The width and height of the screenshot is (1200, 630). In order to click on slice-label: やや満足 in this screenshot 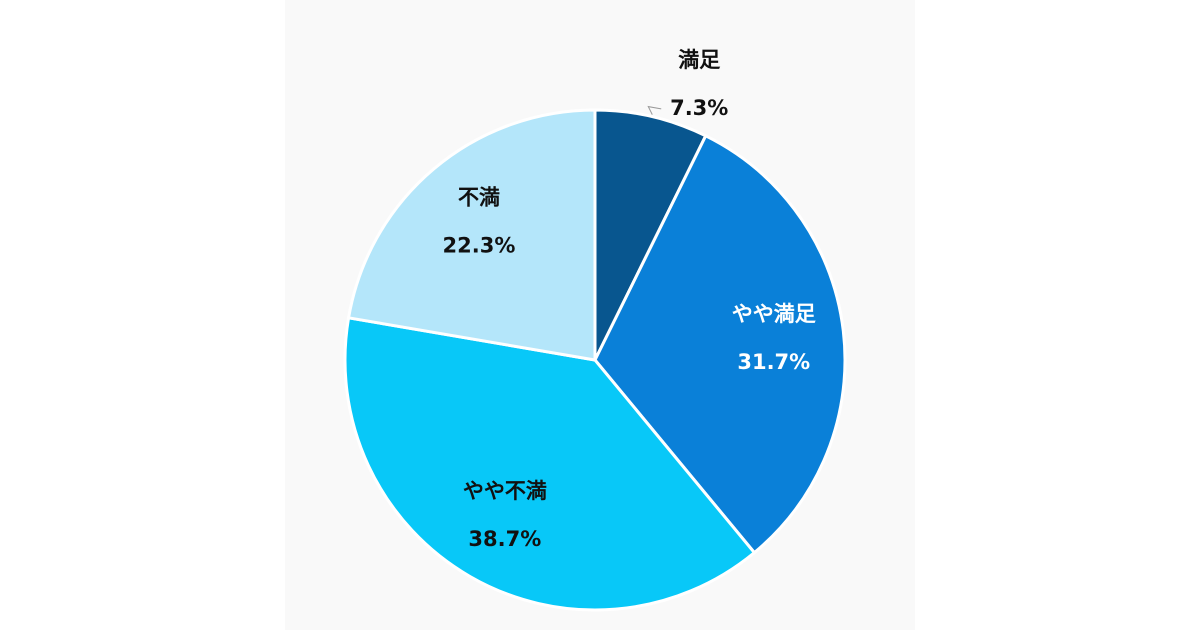, I will do `click(774, 314)`.